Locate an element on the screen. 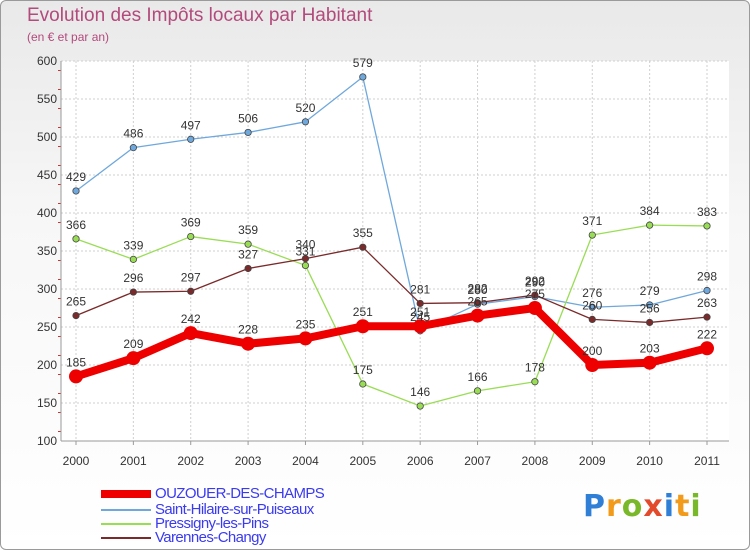 The image size is (750, 550). y-tick-label: 400 is located at coordinates (47, 213).